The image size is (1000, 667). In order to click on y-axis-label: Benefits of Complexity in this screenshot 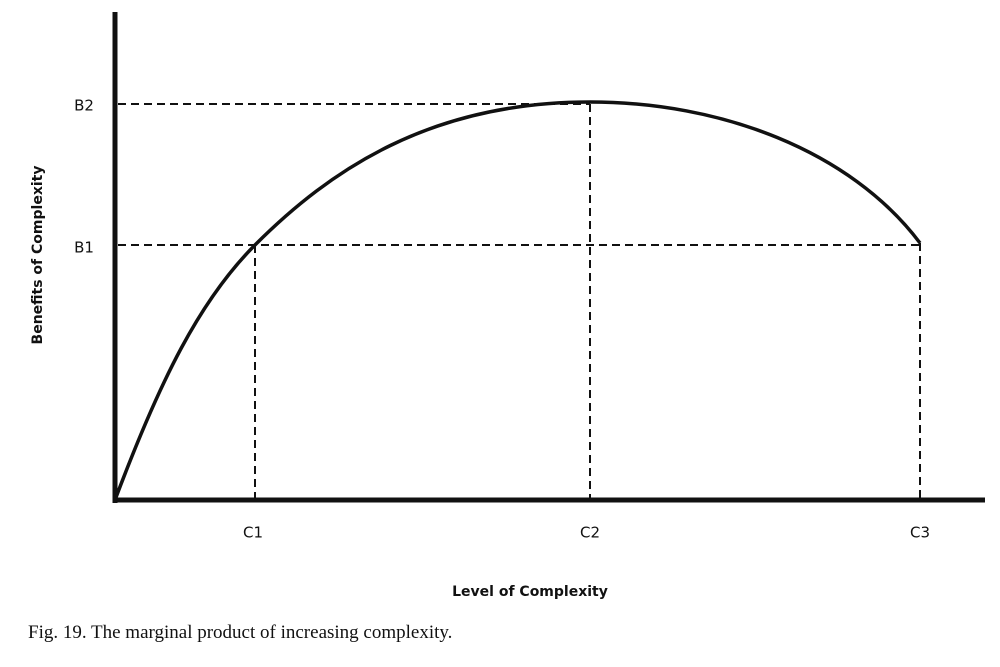, I will do `click(38, 255)`.